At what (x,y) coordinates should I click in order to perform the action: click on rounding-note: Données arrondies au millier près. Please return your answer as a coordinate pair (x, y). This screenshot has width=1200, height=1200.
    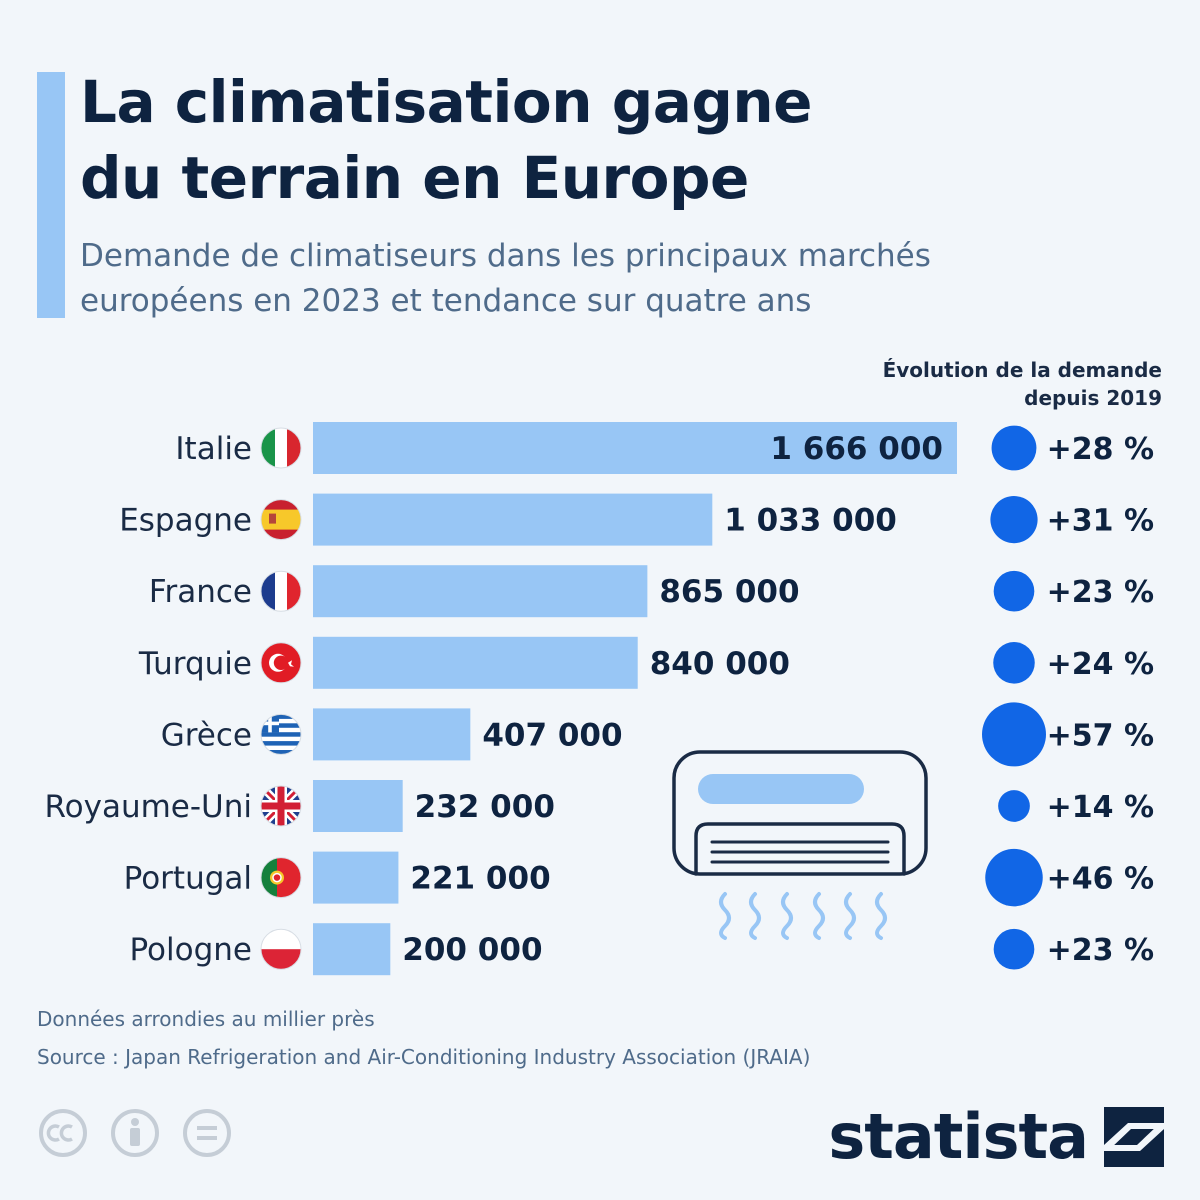
    Looking at the image, I should click on (206, 1019).